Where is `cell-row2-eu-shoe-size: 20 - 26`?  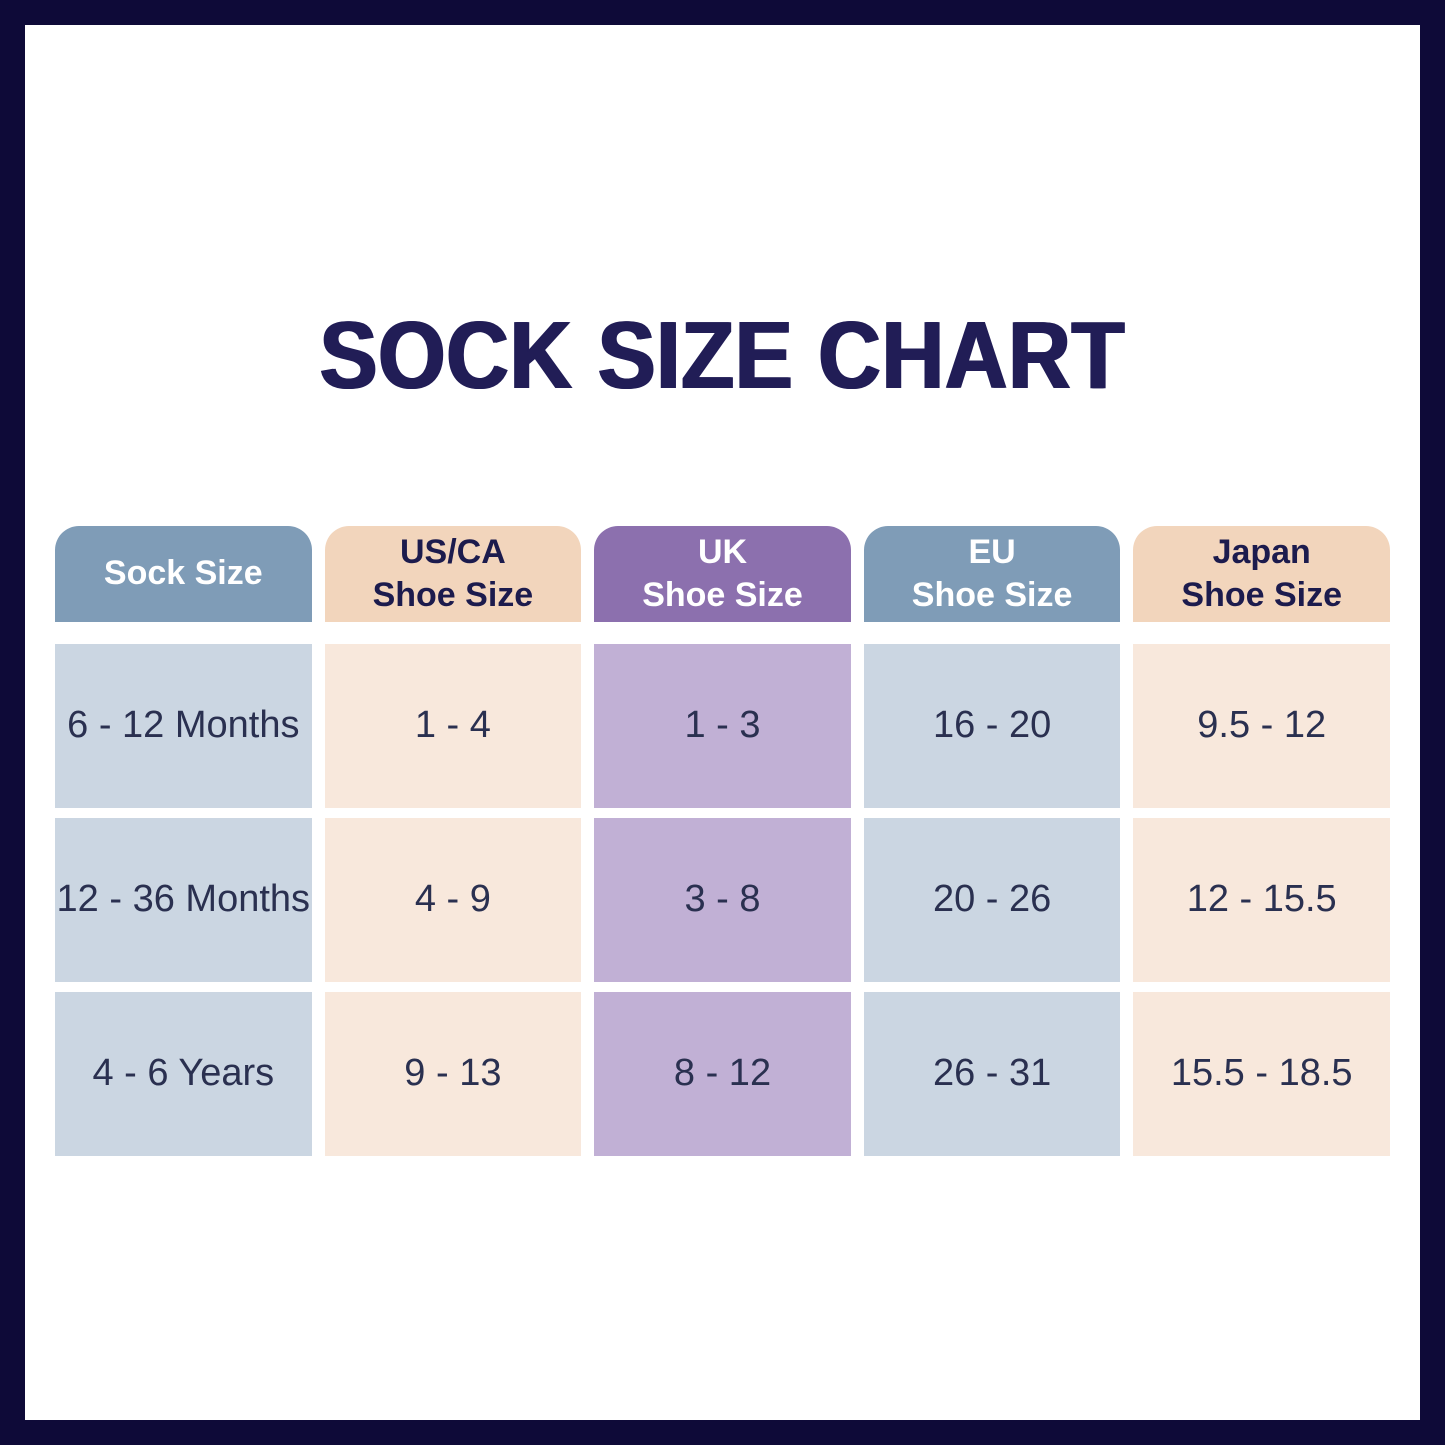
cell-row2-eu-shoe-size: 20 - 26 is located at coordinates (992, 899).